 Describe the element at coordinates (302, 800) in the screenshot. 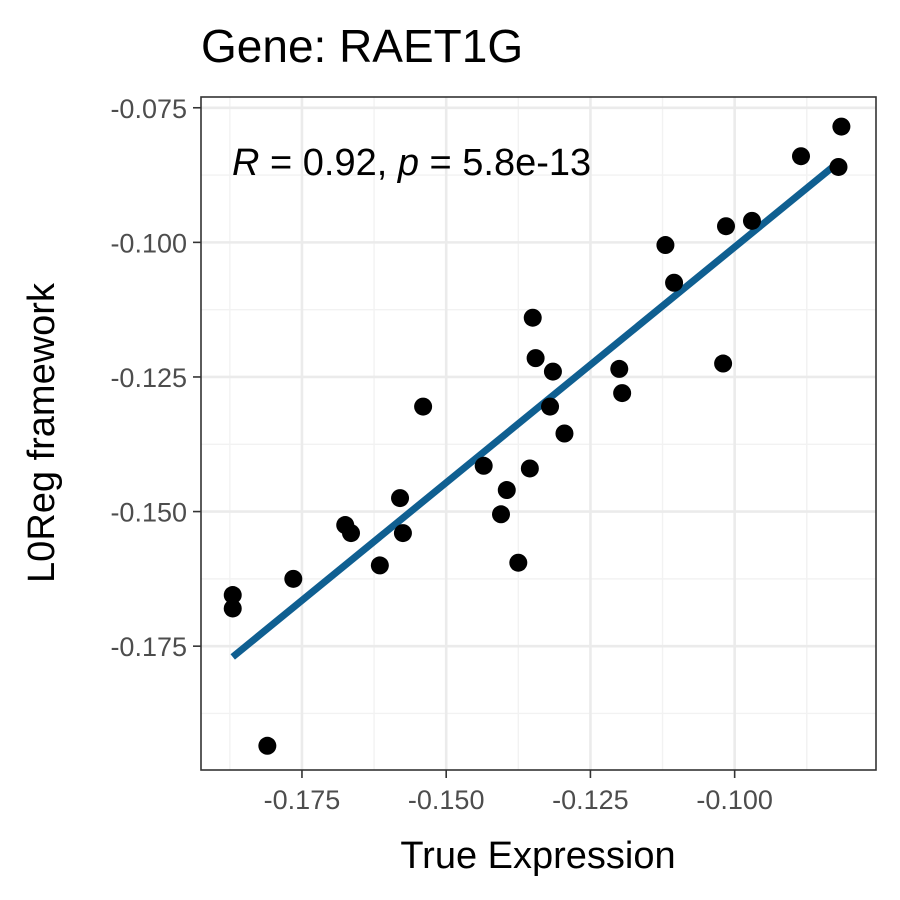

I see `x-tick-label: -0.175` at that location.